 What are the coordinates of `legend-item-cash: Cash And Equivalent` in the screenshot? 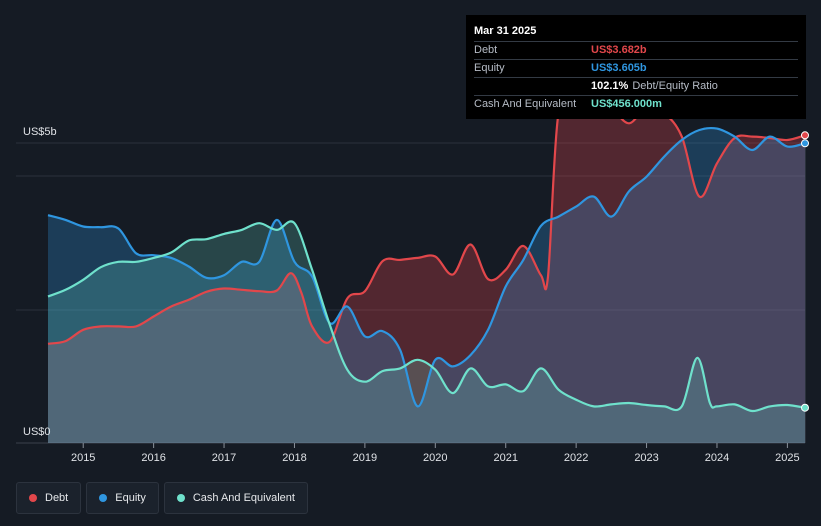 It's located at (235, 498).